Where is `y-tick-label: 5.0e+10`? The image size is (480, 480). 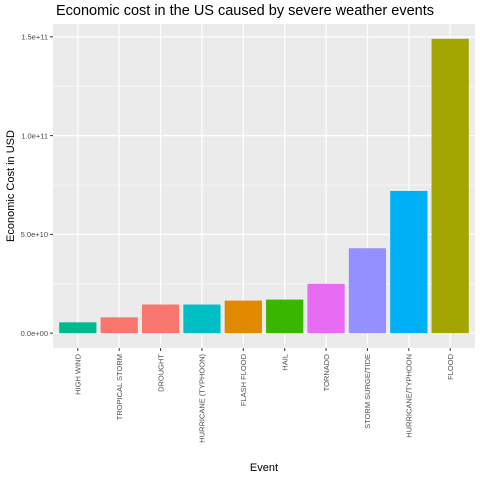
y-tick-label: 5.0e+10 is located at coordinates (34, 234).